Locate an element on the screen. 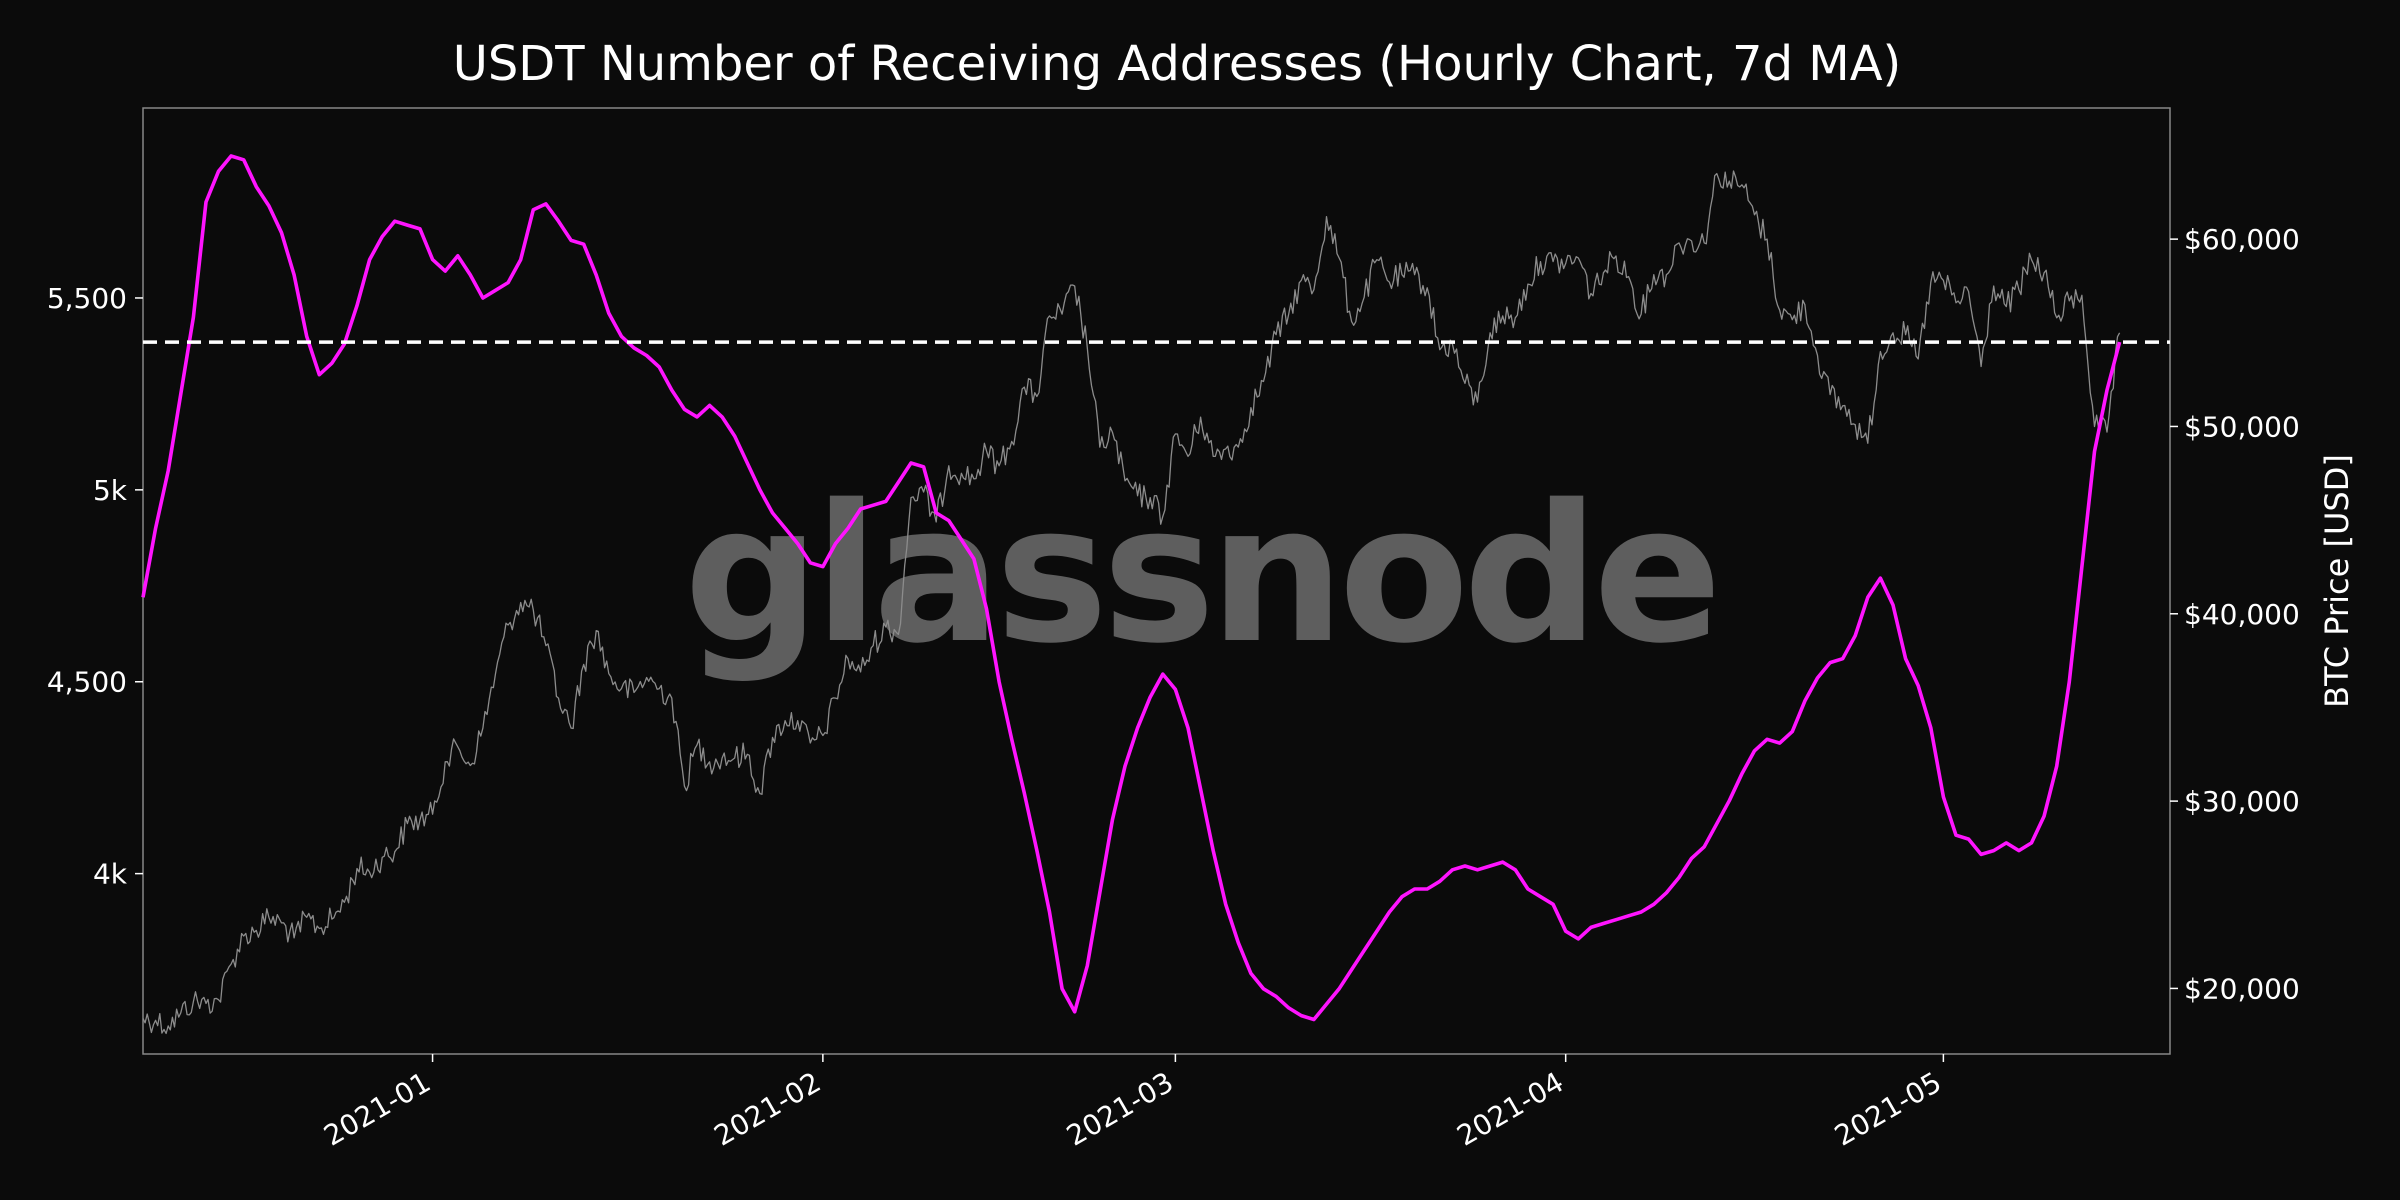 This screenshot has height=1200, width=2400. y-axis-left-ticks: 4k 4,500 5k 5,500 is located at coordinates (95, 586).